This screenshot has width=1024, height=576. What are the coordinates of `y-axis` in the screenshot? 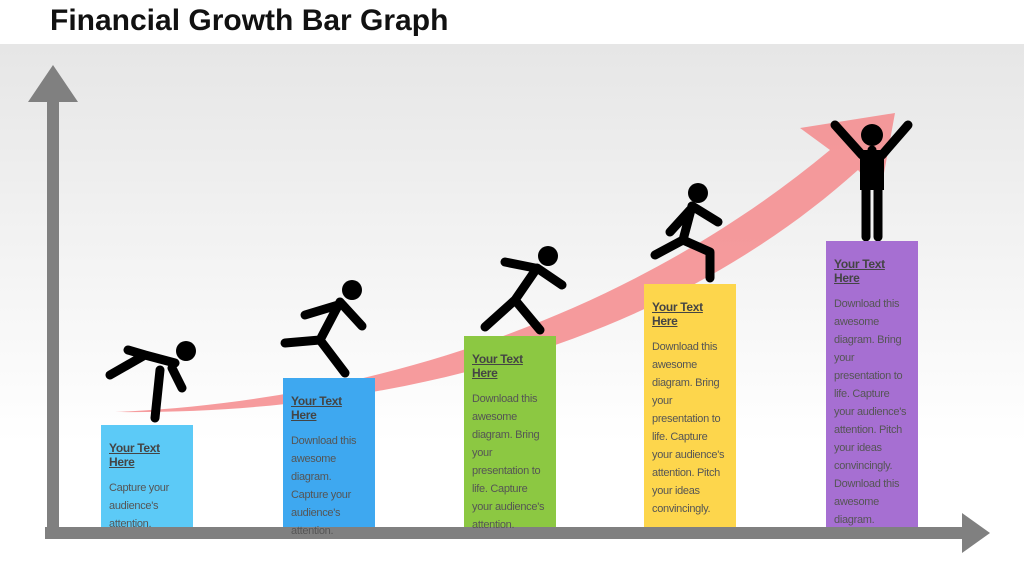 It's located at (53, 315).